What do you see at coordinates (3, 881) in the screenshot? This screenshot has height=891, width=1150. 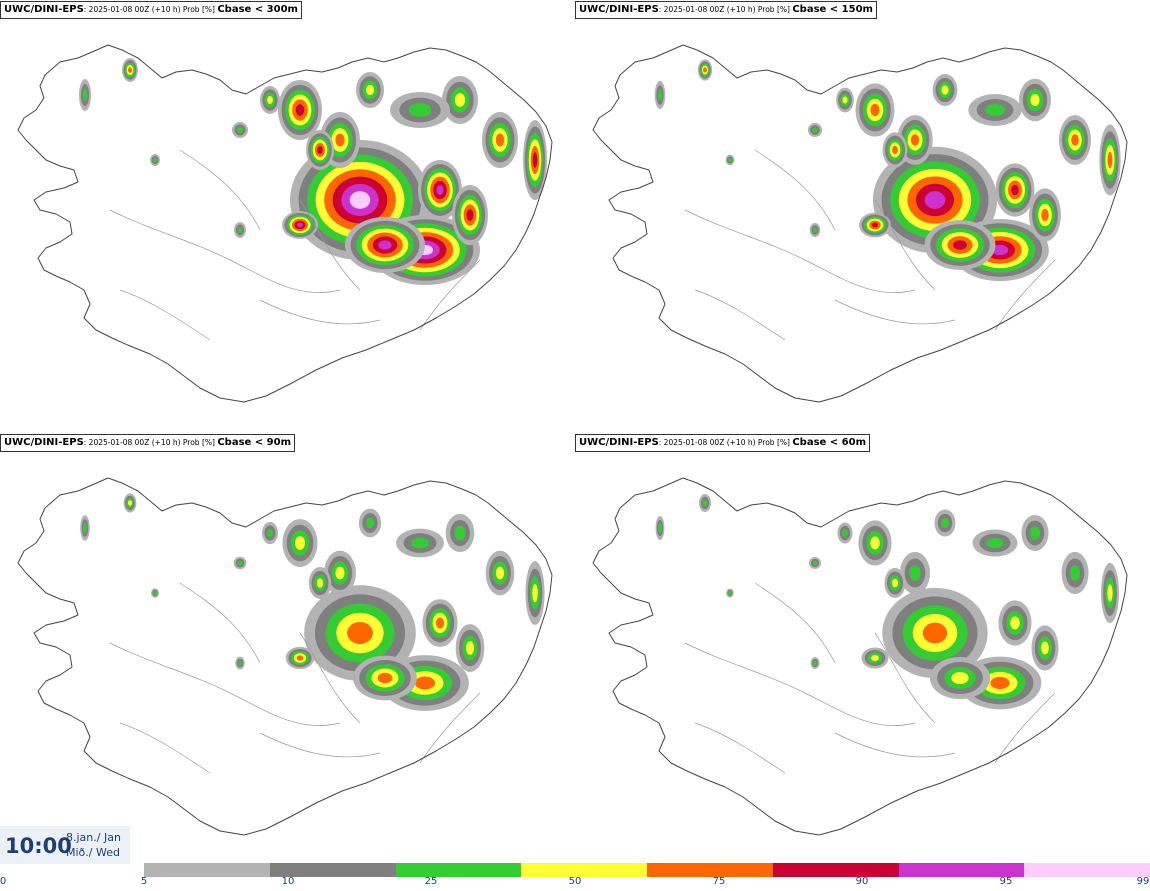 I see `scale-tick-0: 0` at bounding box center [3, 881].